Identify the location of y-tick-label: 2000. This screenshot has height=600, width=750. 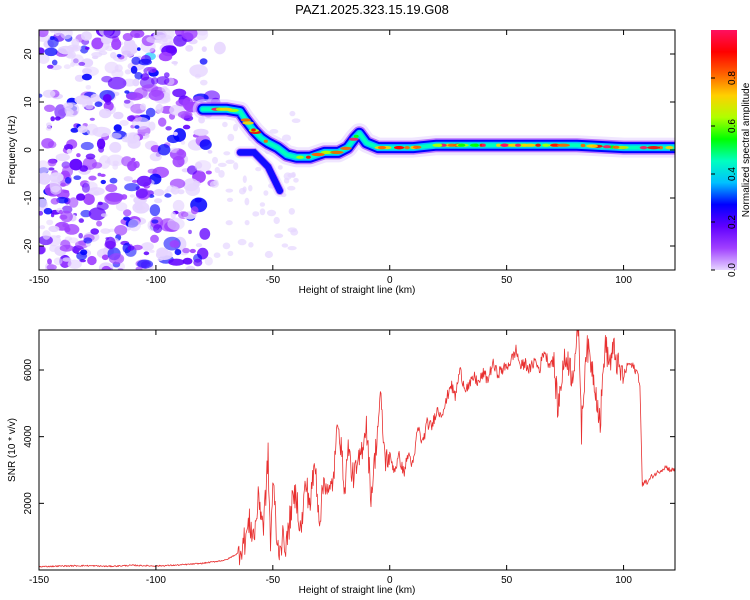
(28, 503).